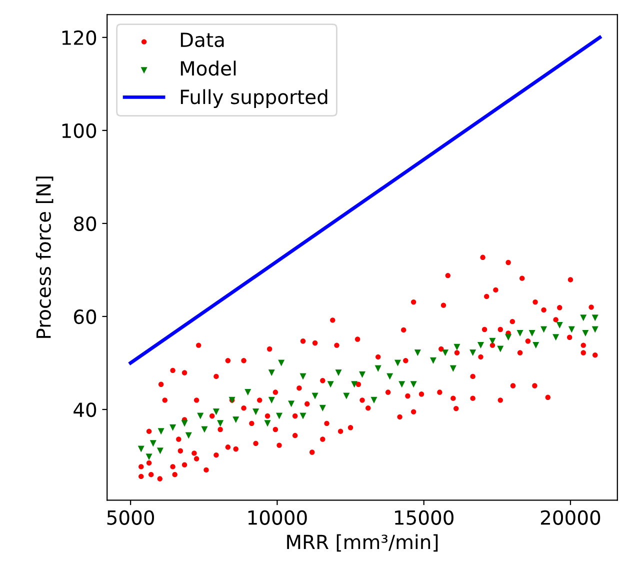 The height and width of the screenshot is (585, 630). I want to click on x-tick-label: 5000, so click(130, 517).